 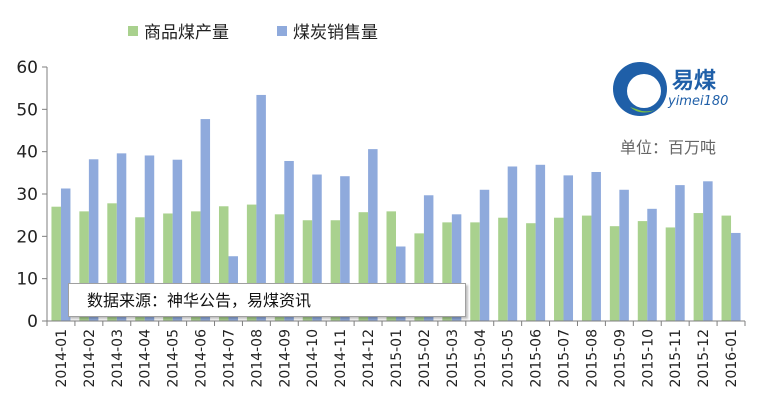 What do you see at coordinates (397, 358) in the screenshot?
I see `x-tick-label-2015-01: 2015-01` at bounding box center [397, 358].